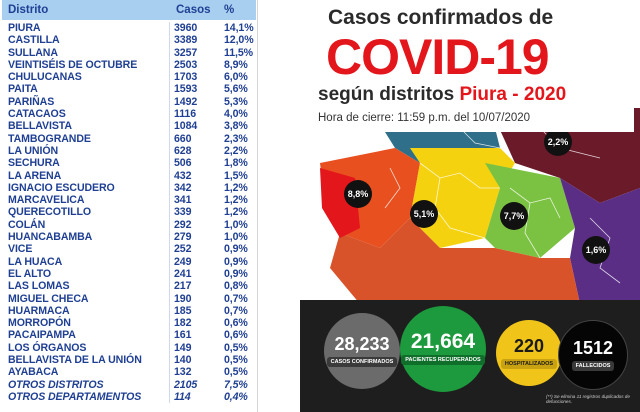 The height and width of the screenshot is (412, 640). I want to click on cell-percent: 0,8%, so click(236, 286).